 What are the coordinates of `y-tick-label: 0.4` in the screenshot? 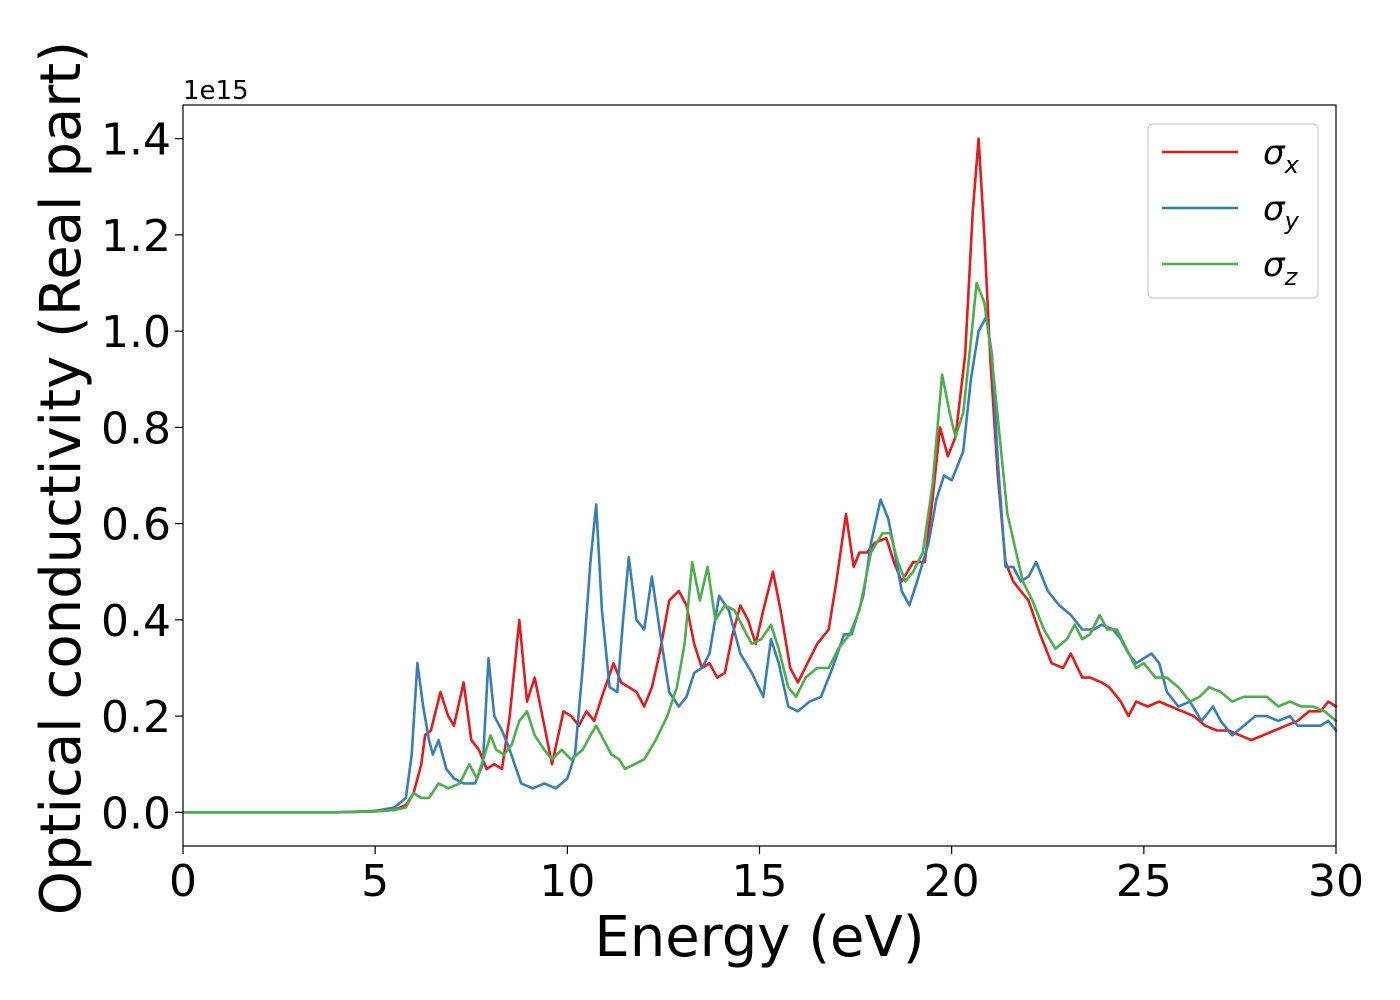 It's located at (136, 621).